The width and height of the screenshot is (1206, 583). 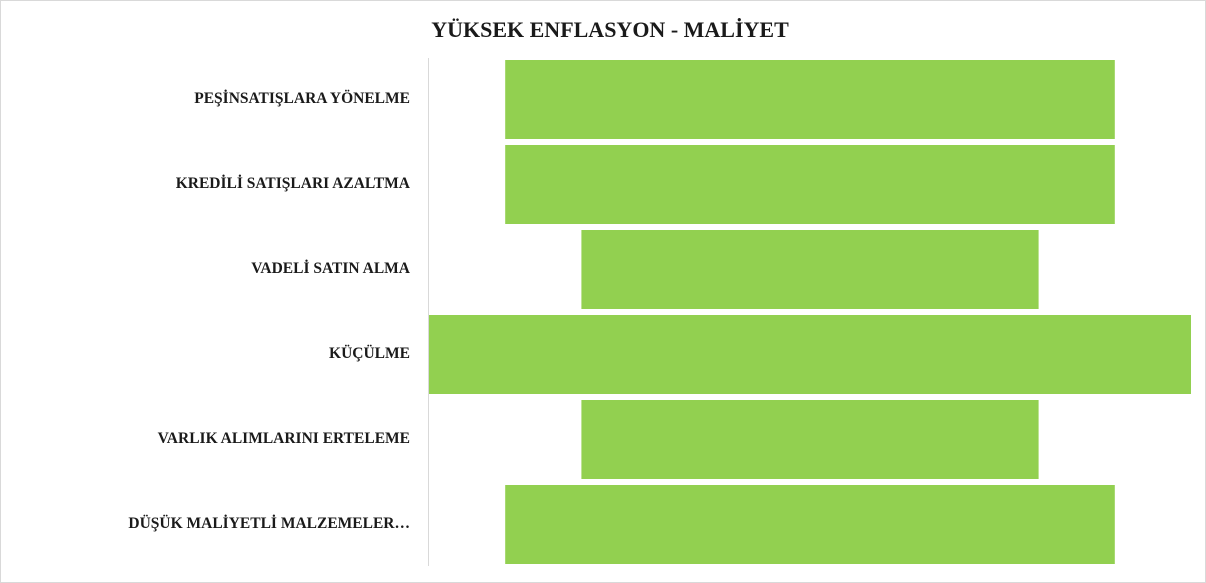 What do you see at coordinates (302, 98) in the screenshot?
I see `category-label: PEŞİNSATIŞLARA YÖNELME` at bounding box center [302, 98].